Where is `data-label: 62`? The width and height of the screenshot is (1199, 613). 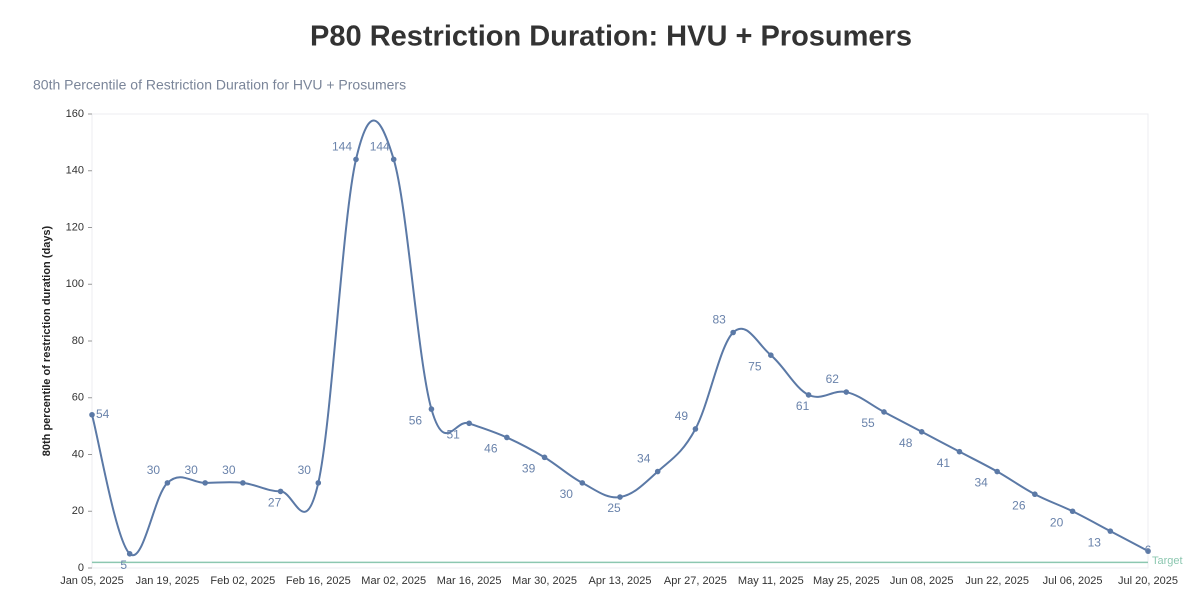
data-label: 62 is located at coordinates (833, 379).